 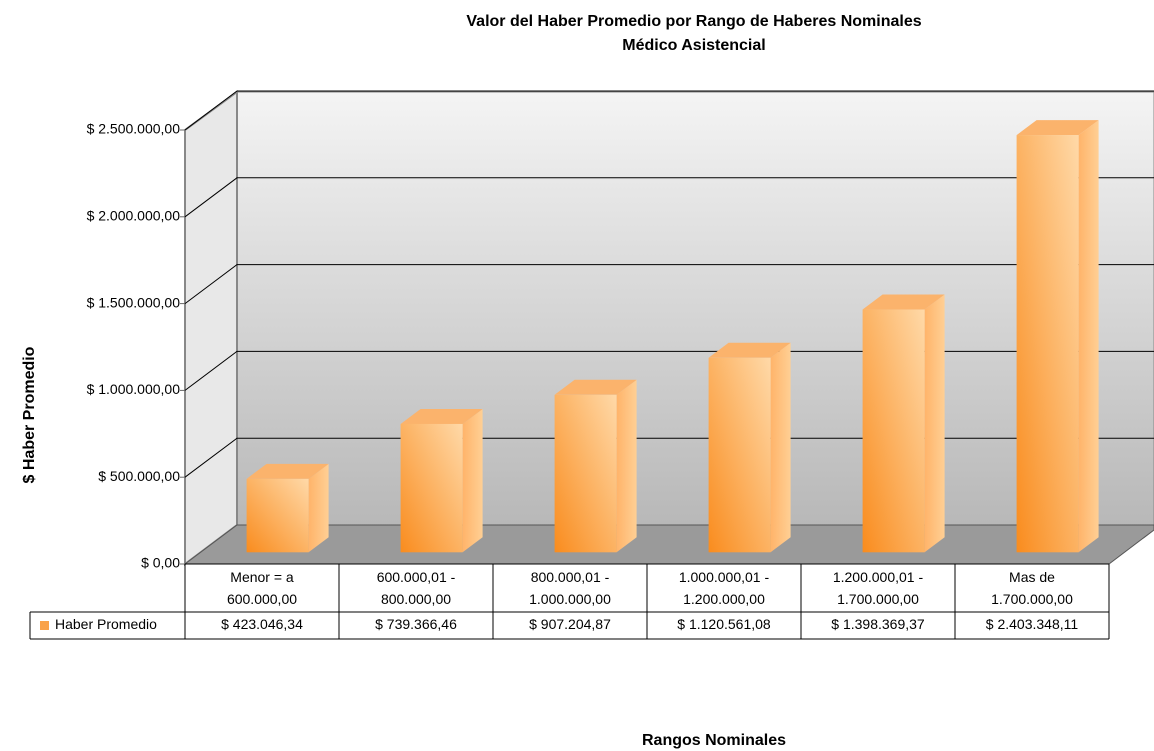 What do you see at coordinates (29, 414) in the screenshot?
I see `y-axis-title: $ Haber Promedio` at bounding box center [29, 414].